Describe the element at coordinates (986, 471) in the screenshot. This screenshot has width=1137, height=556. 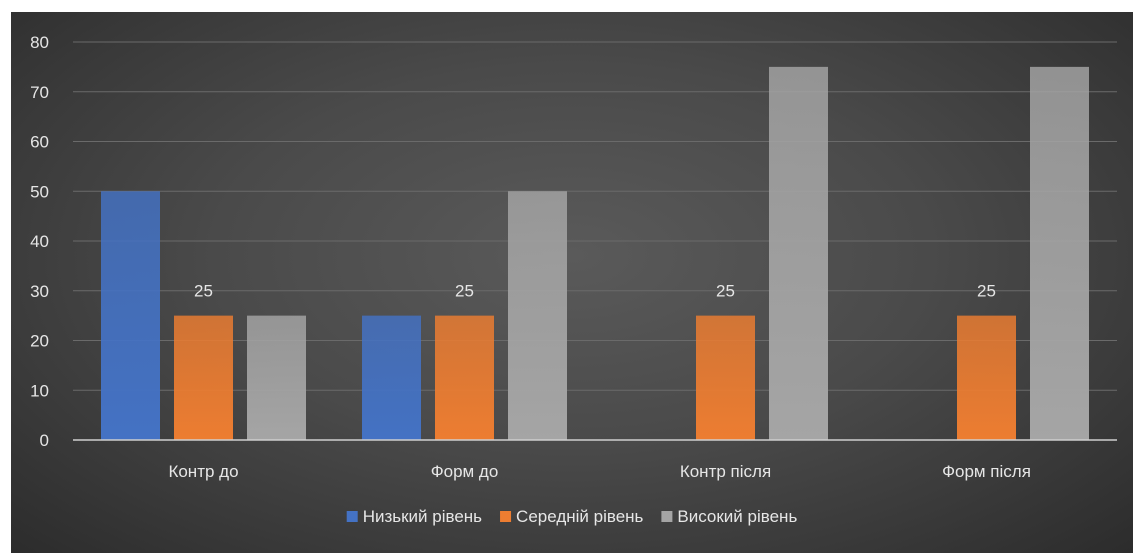
I see `x-tick-label: Форм після` at that location.